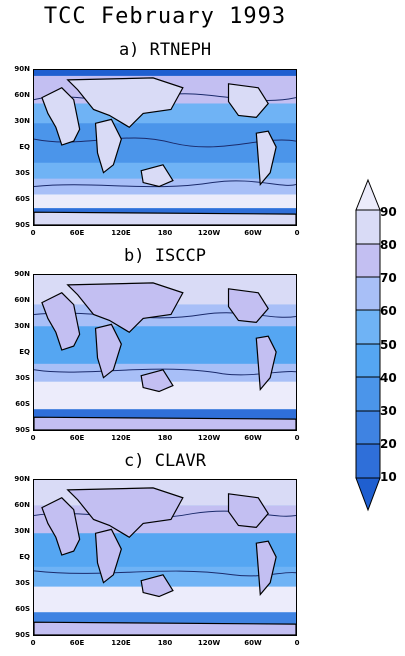  Describe the element at coordinates (388, 477) in the screenshot. I see `colorbar-label: 10` at that location.